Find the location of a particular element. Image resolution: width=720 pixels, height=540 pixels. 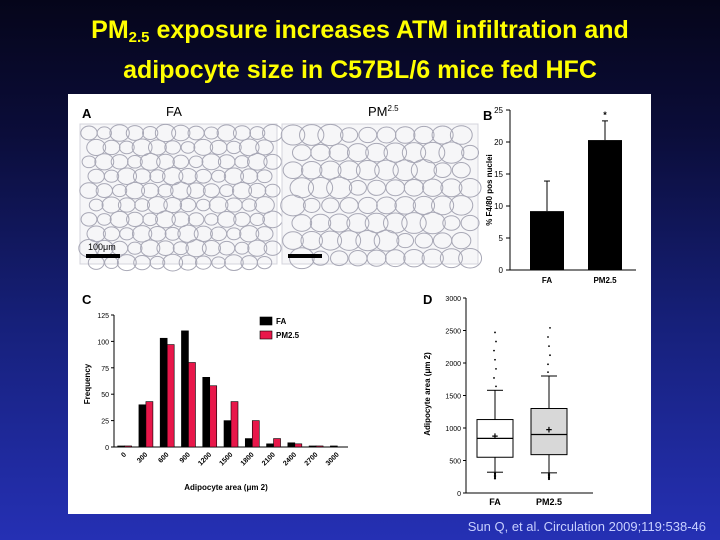

box-d is located at coordinates (549, 432).